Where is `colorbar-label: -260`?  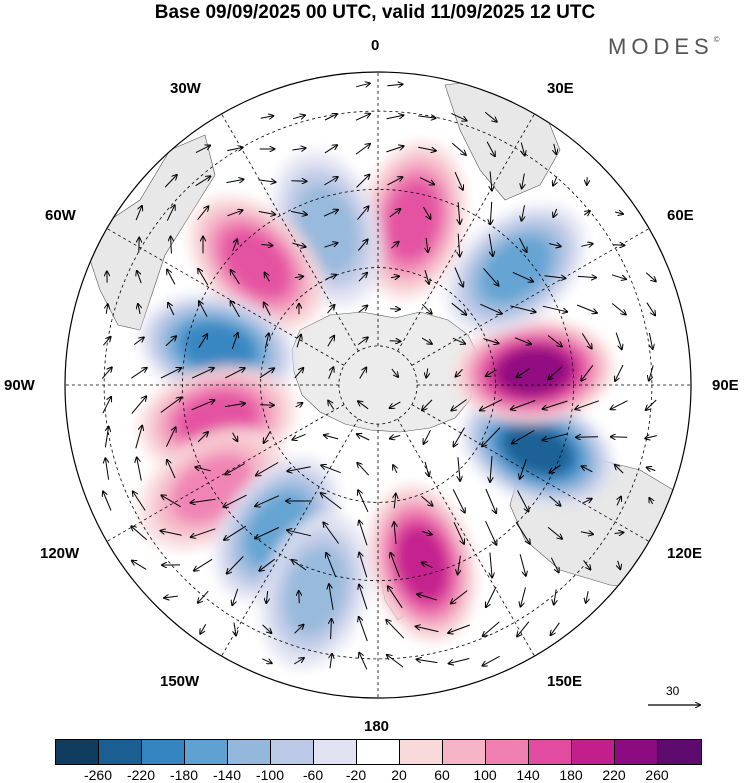
colorbar-label: -260 is located at coordinates (98, 775).